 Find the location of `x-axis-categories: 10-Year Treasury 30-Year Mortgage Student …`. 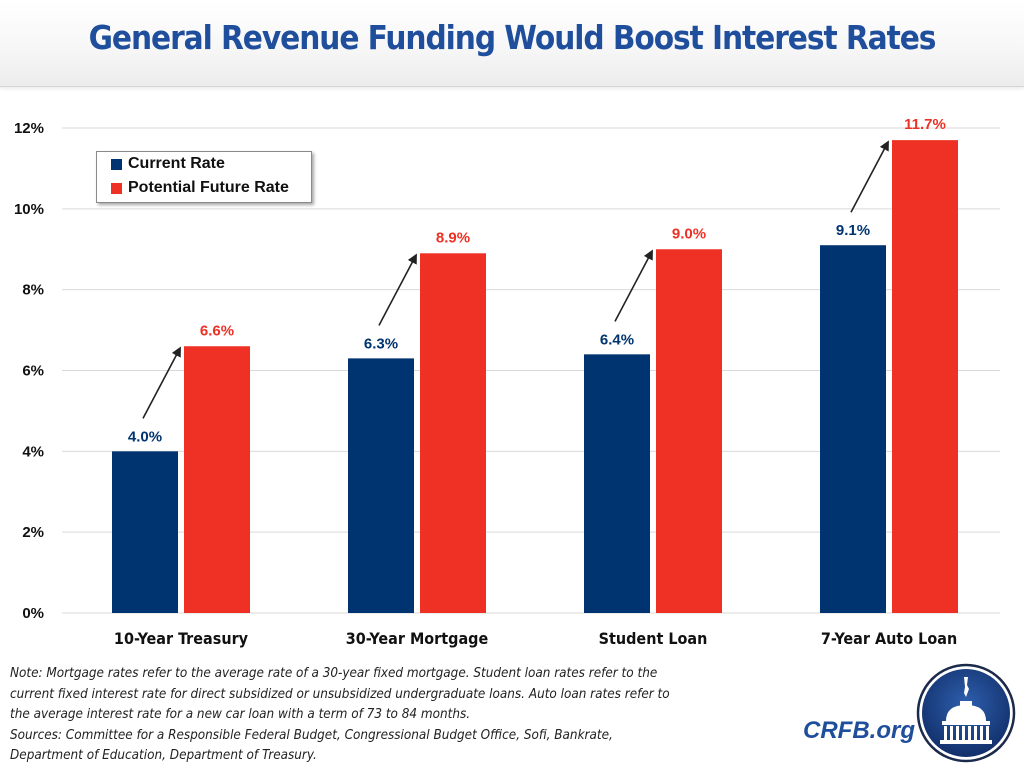

x-axis-categories: 10-Year Treasury 30-Year Mortgage Student … is located at coordinates (535, 638).